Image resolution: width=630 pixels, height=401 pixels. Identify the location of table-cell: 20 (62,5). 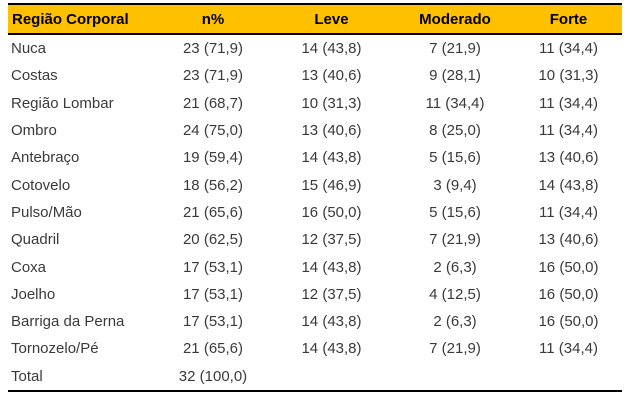
(213, 240).